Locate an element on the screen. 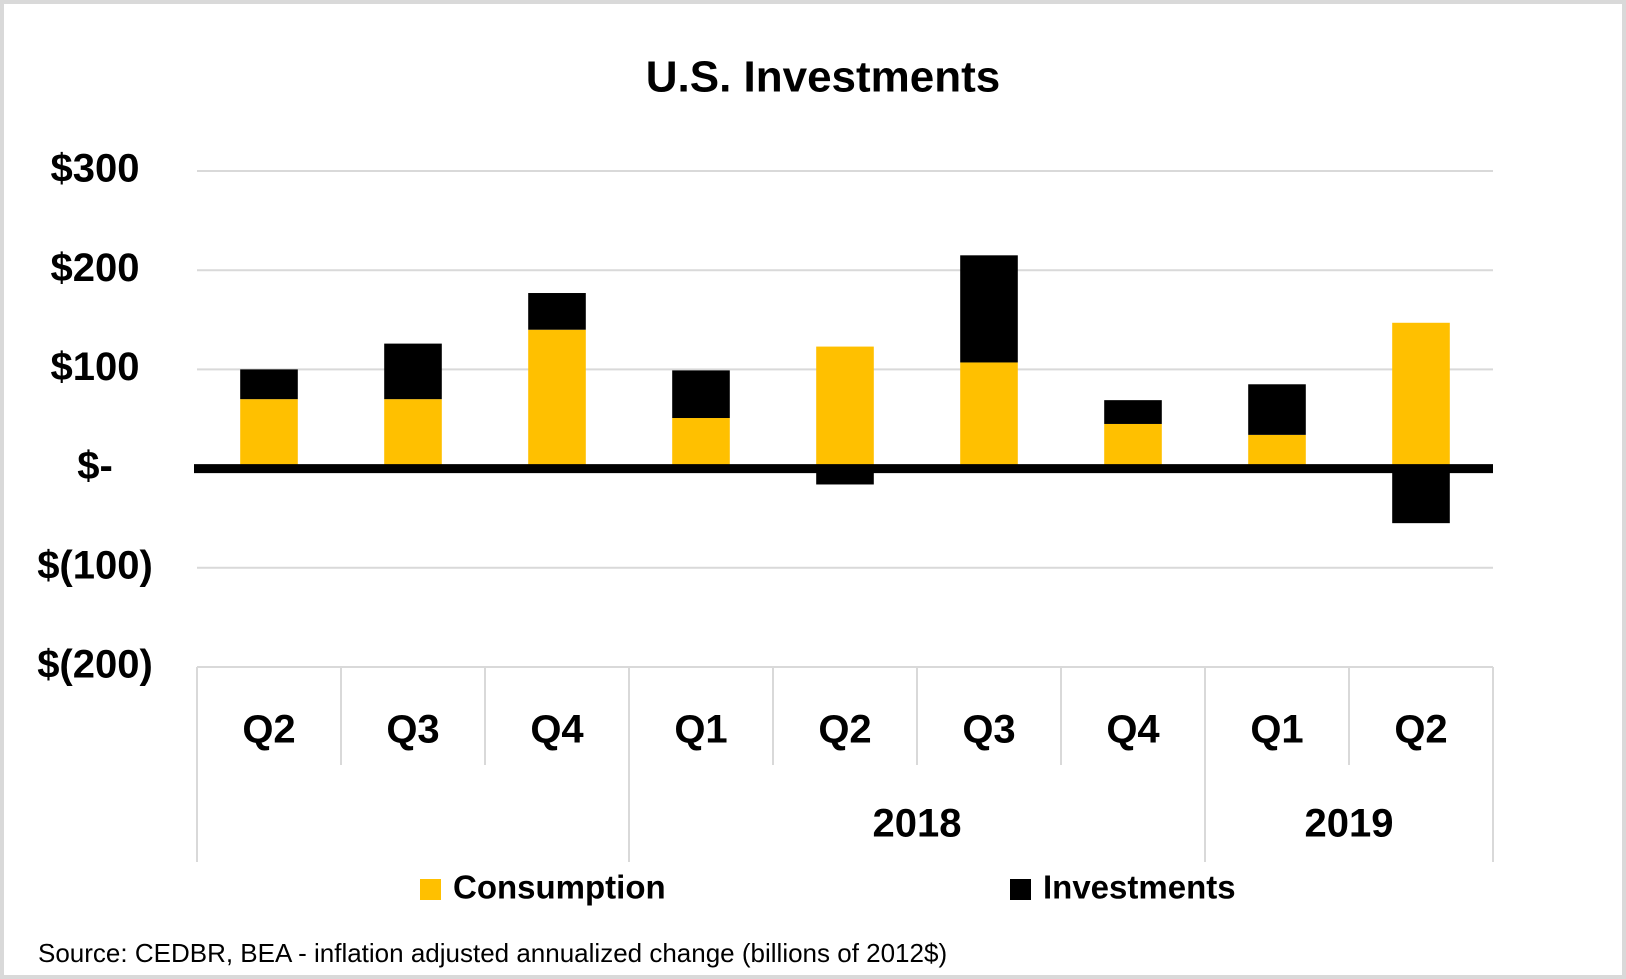  x-group-label: 2018 is located at coordinates (917, 824).